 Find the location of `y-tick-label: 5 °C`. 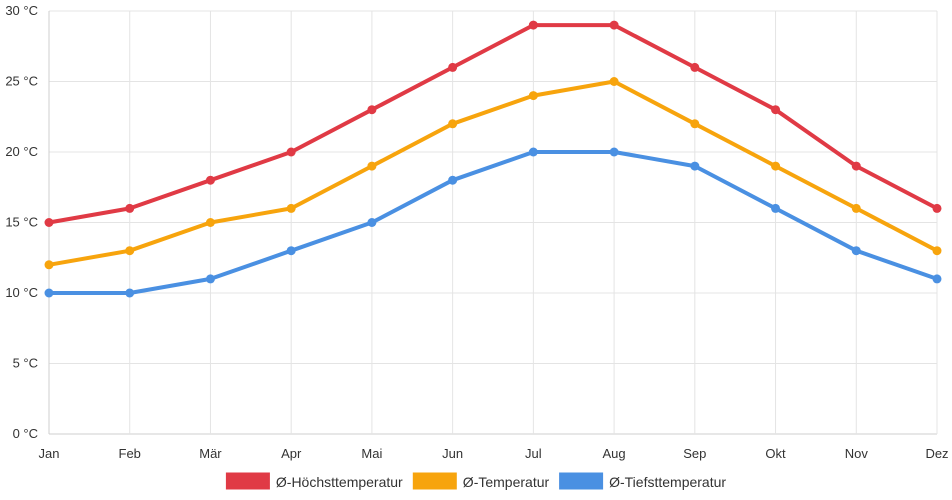

y-tick-label: 5 °C is located at coordinates (25, 363).